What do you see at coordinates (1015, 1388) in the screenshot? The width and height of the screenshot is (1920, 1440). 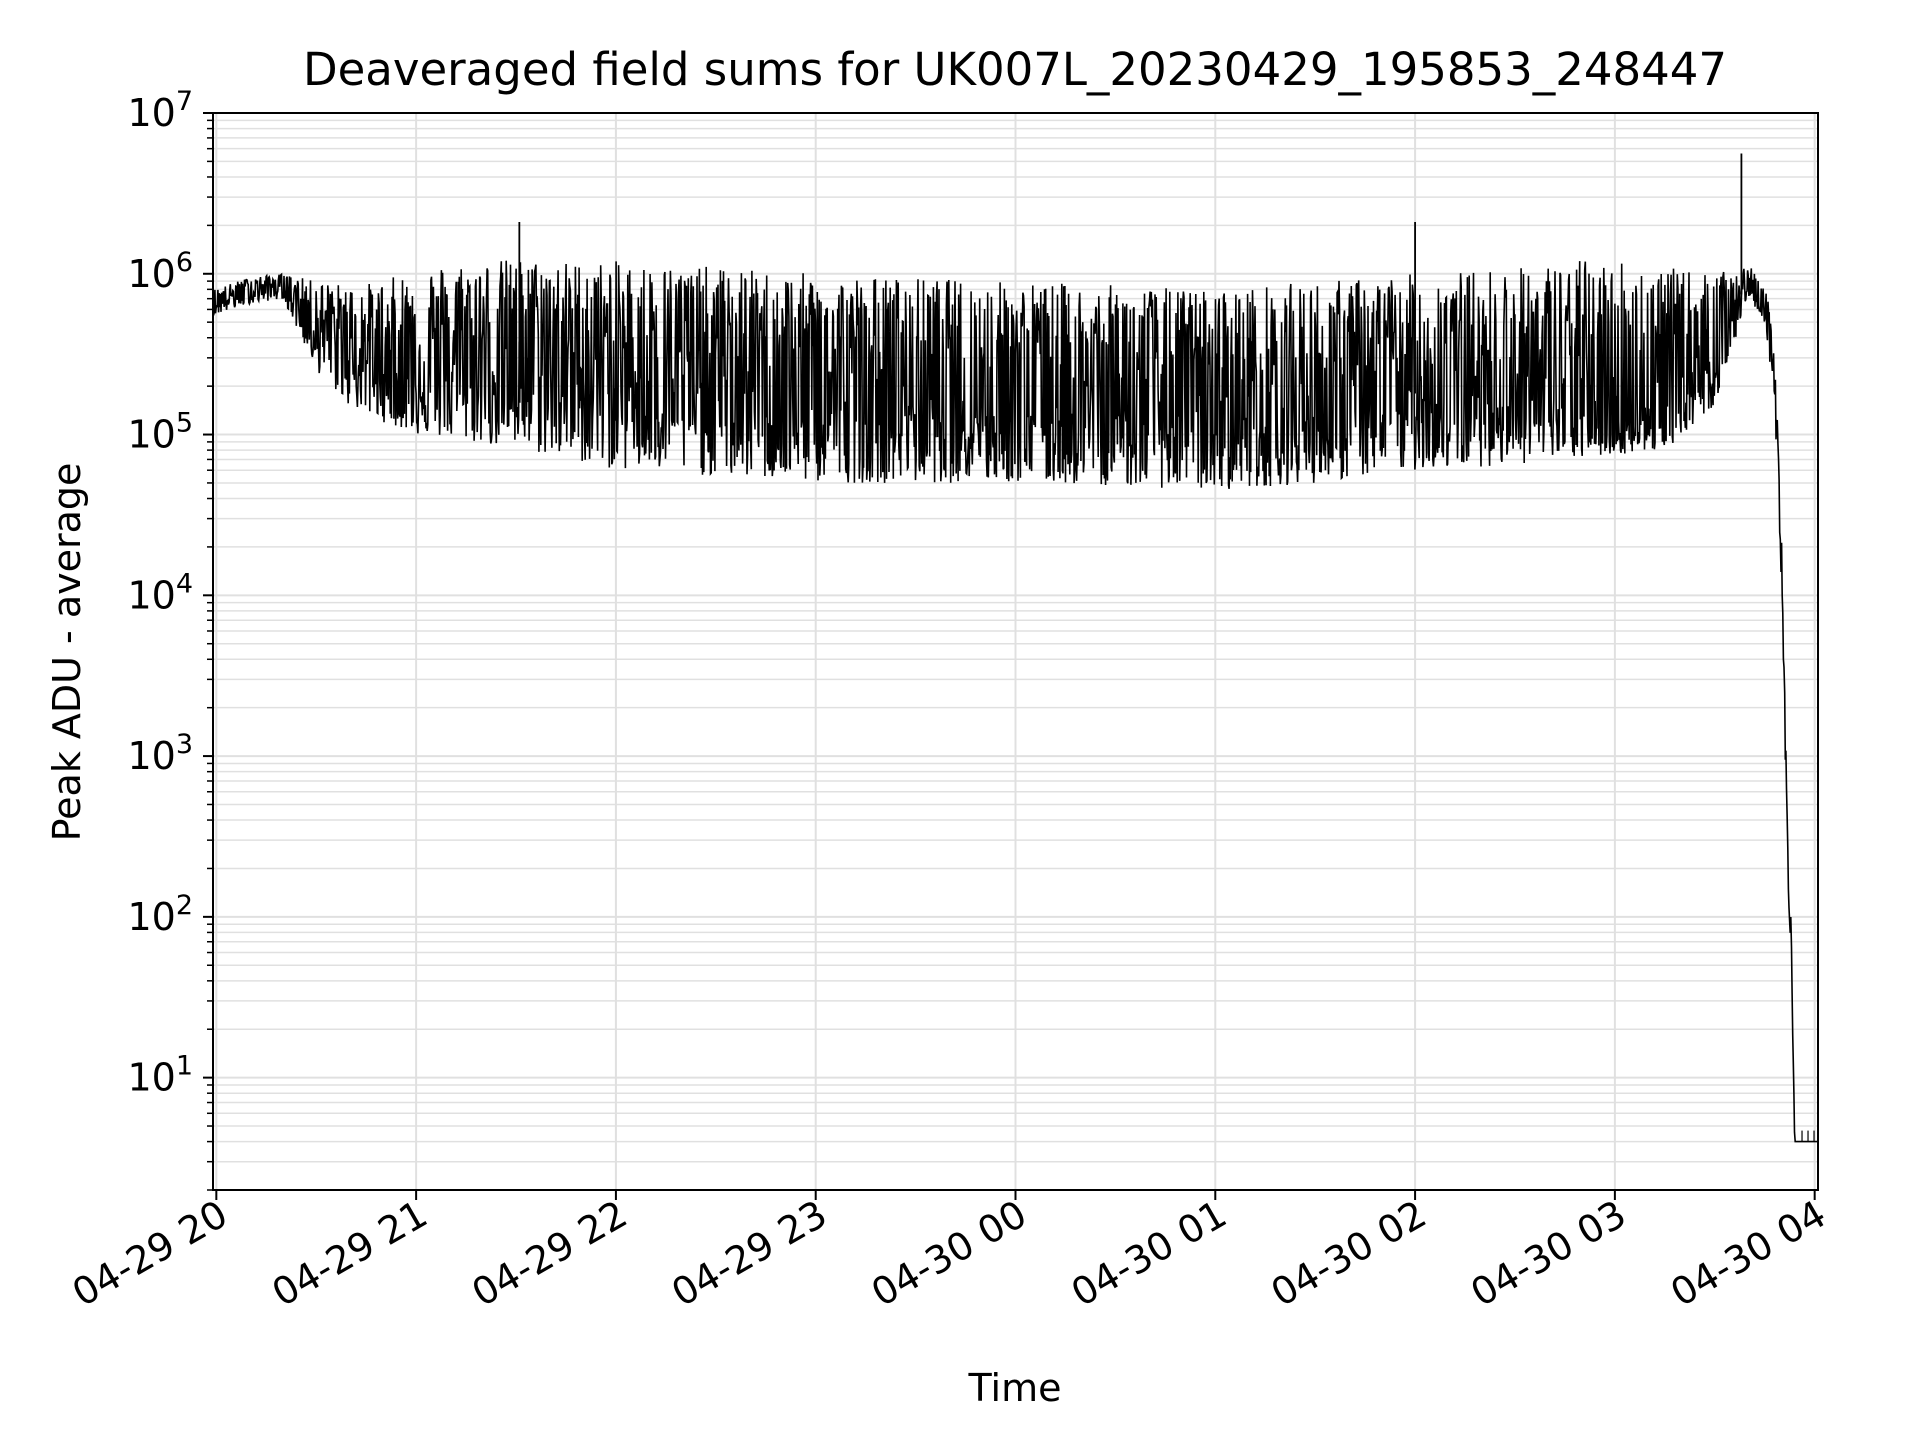 I see `x-axis-label: Time` at bounding box center [1015, 1388].